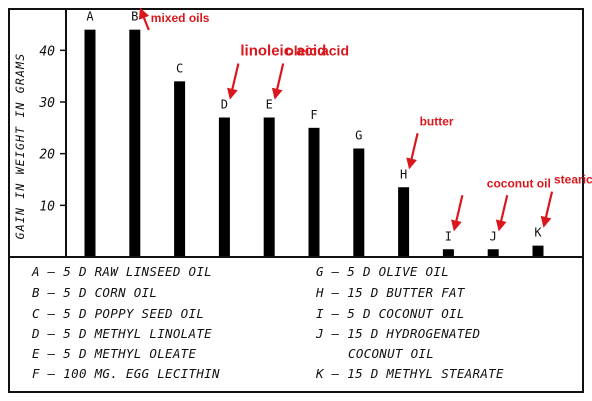 The height and width of the screenshot is (401, 592). What do you see at coordinates (94, 292) in the screenshot?
I see `legend-entry-b: B – 5 D CORN OIL` at bounding box center [94, 292].